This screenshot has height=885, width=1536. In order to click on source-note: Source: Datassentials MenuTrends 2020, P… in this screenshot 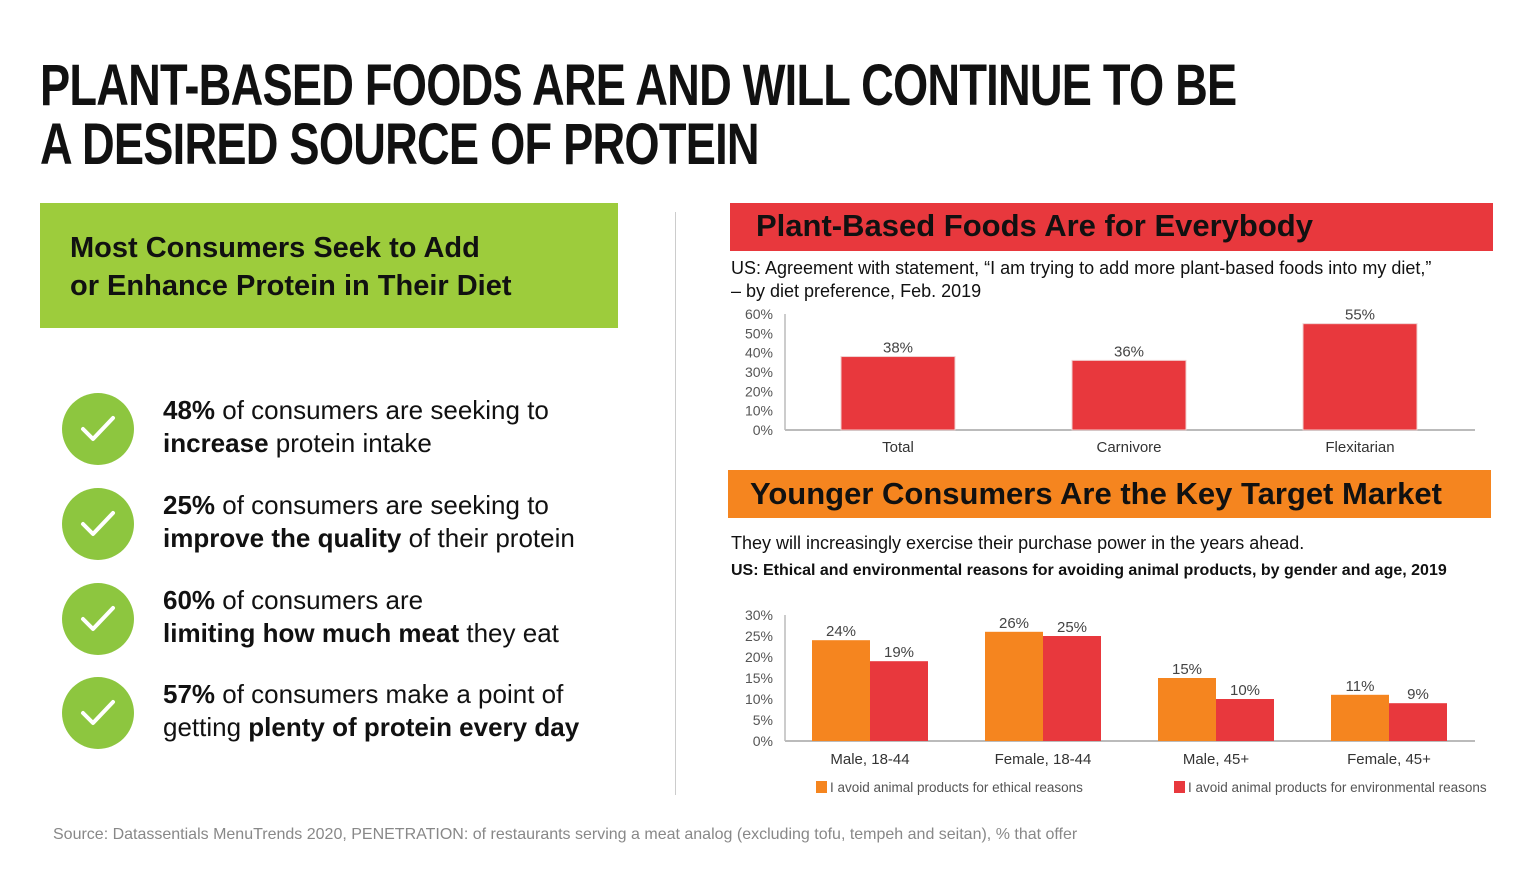, I will do `click(565, 834)`.